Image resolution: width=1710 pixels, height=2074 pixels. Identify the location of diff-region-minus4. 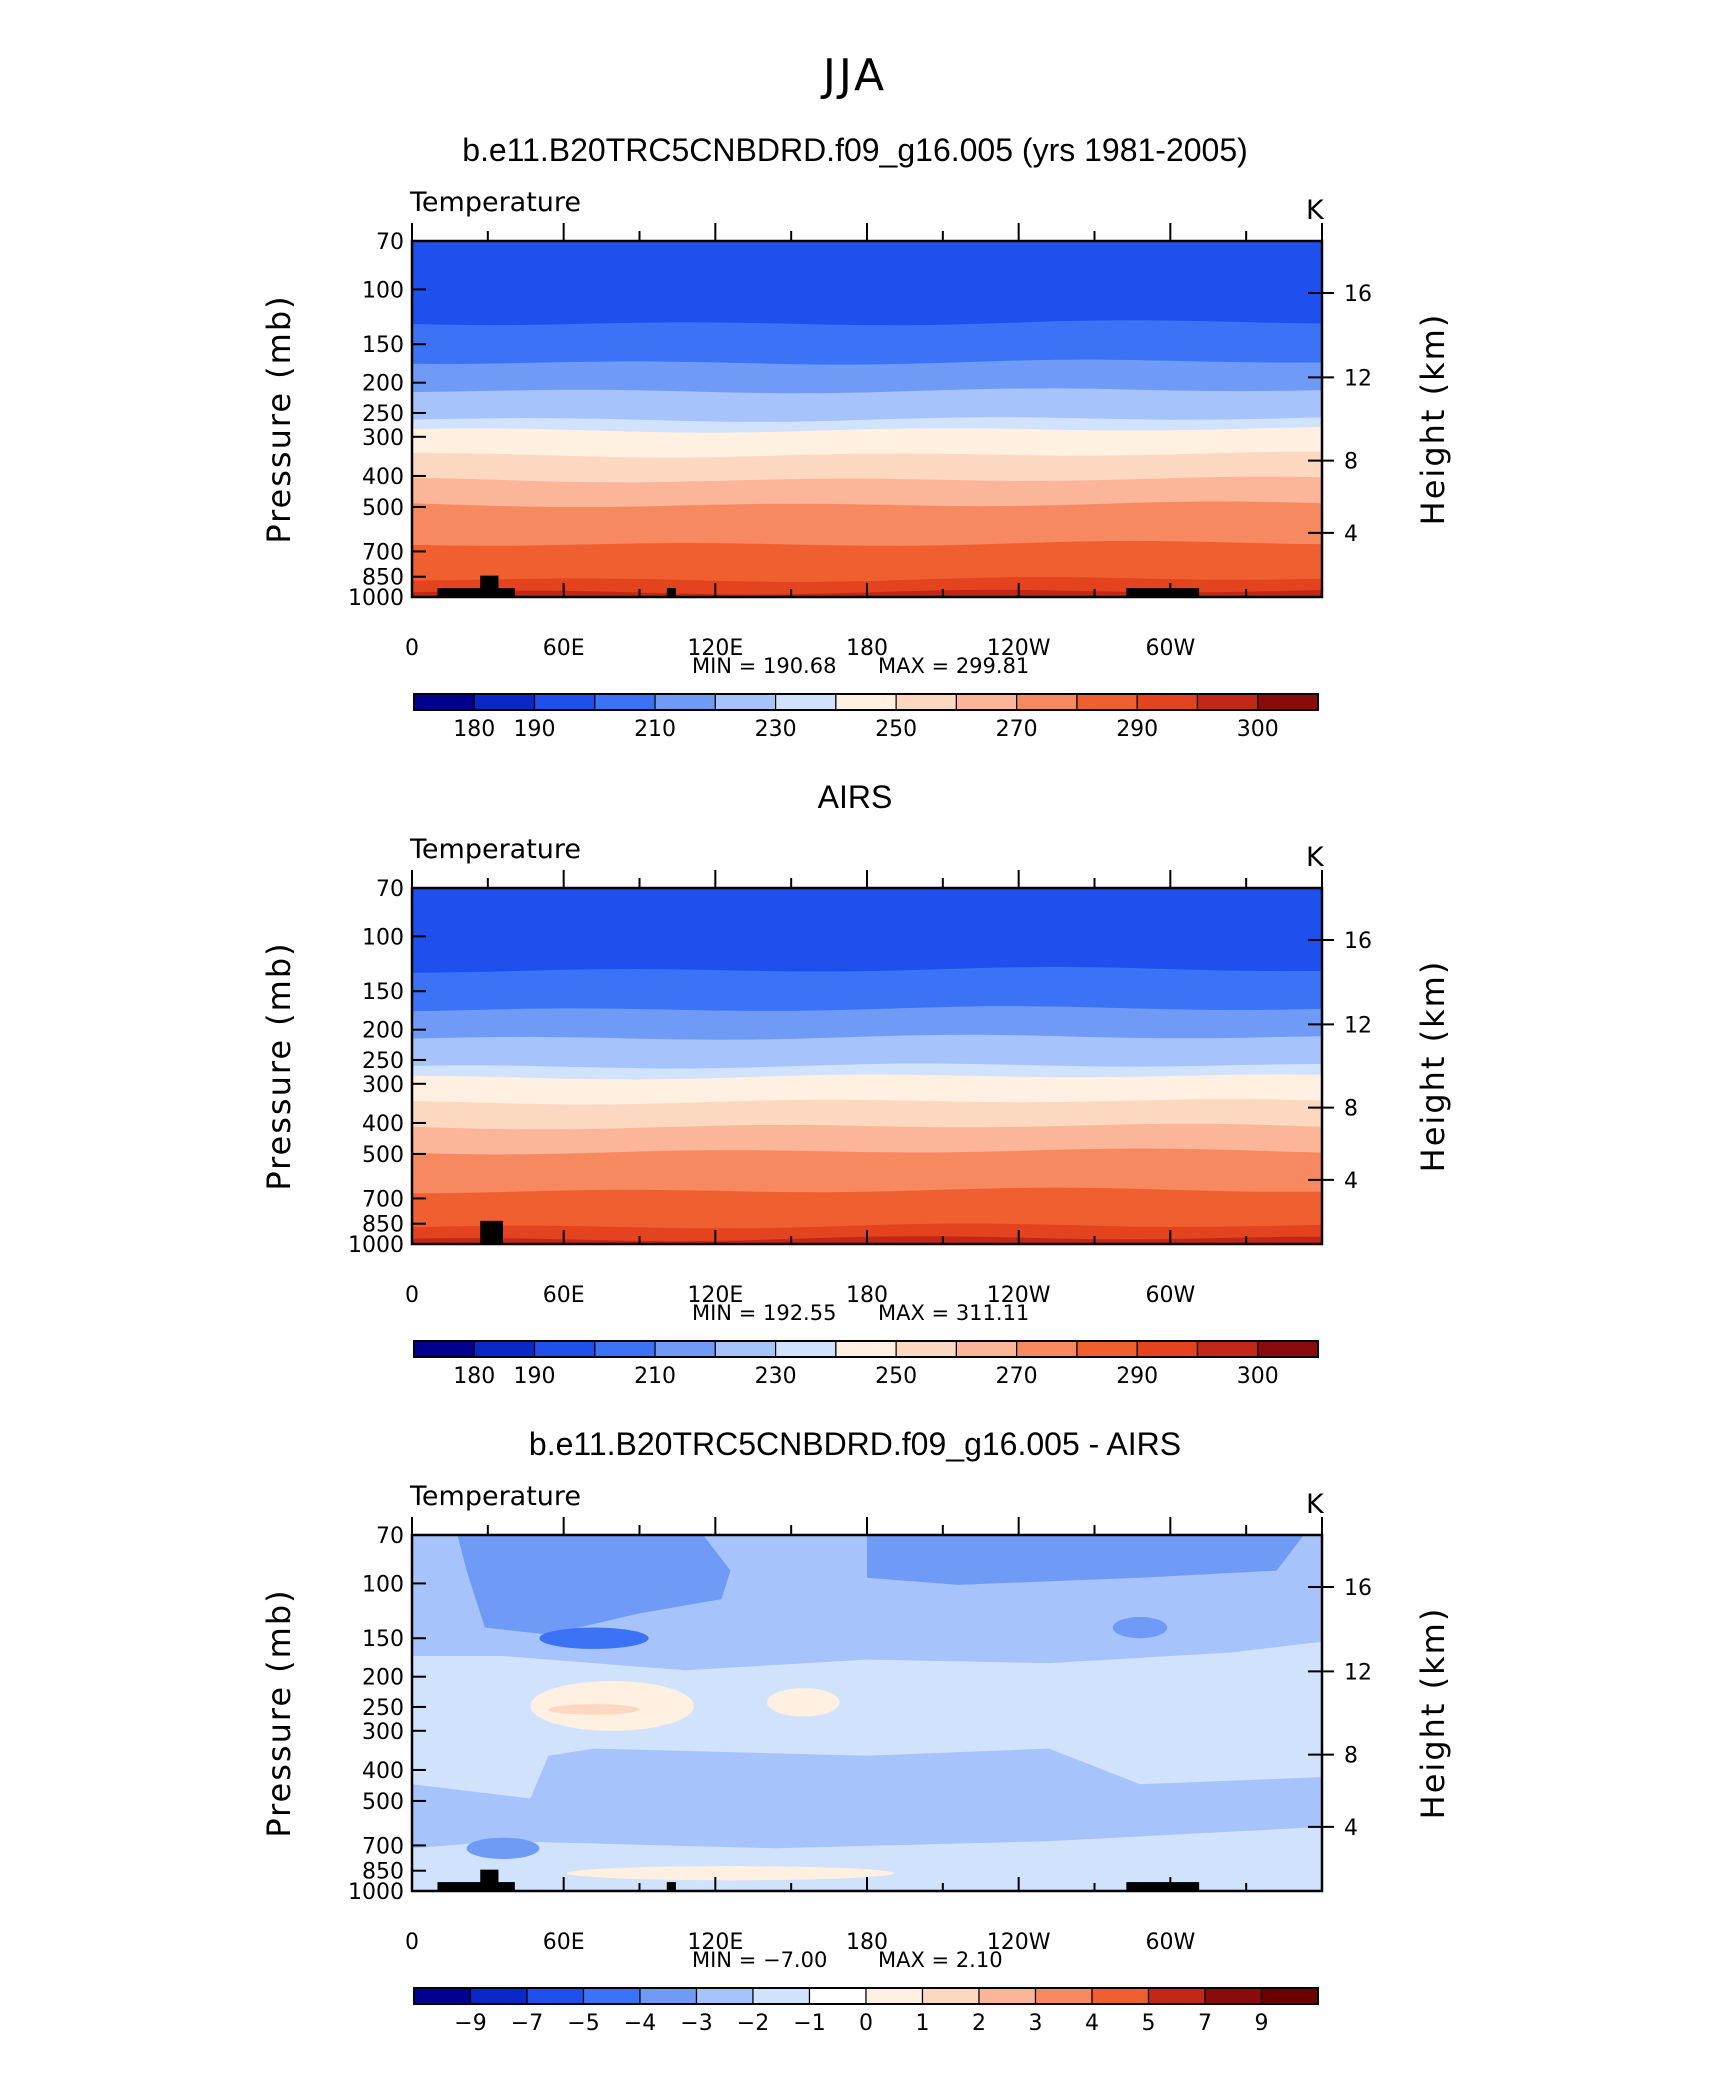
(594, 1638).